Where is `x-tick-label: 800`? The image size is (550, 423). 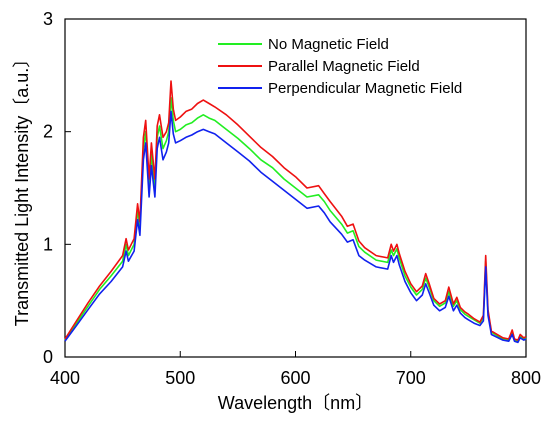
x-tick-label: 800 is located at coordinates (526, 378).